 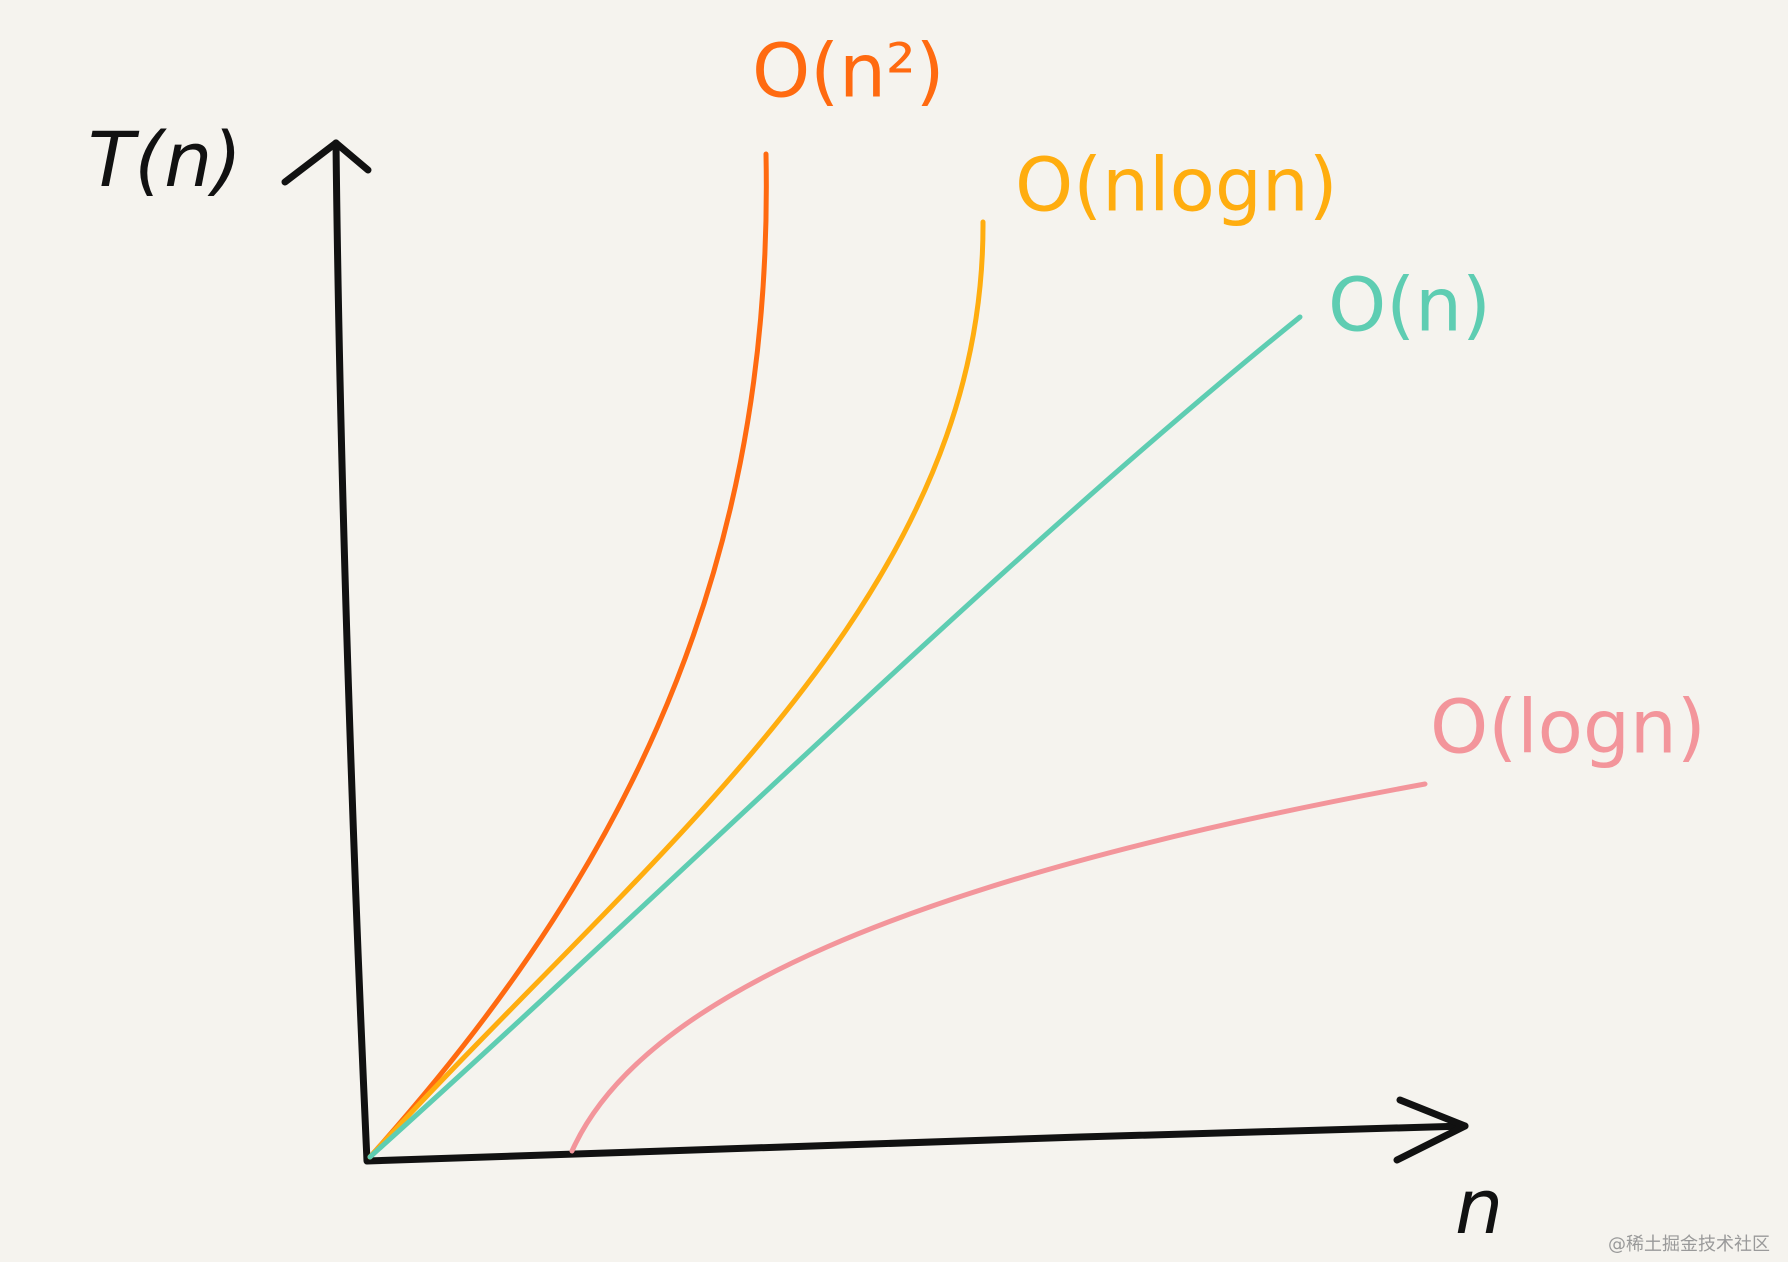 I want to click on y-axis-label: T(n), so click(x=165, y=159).